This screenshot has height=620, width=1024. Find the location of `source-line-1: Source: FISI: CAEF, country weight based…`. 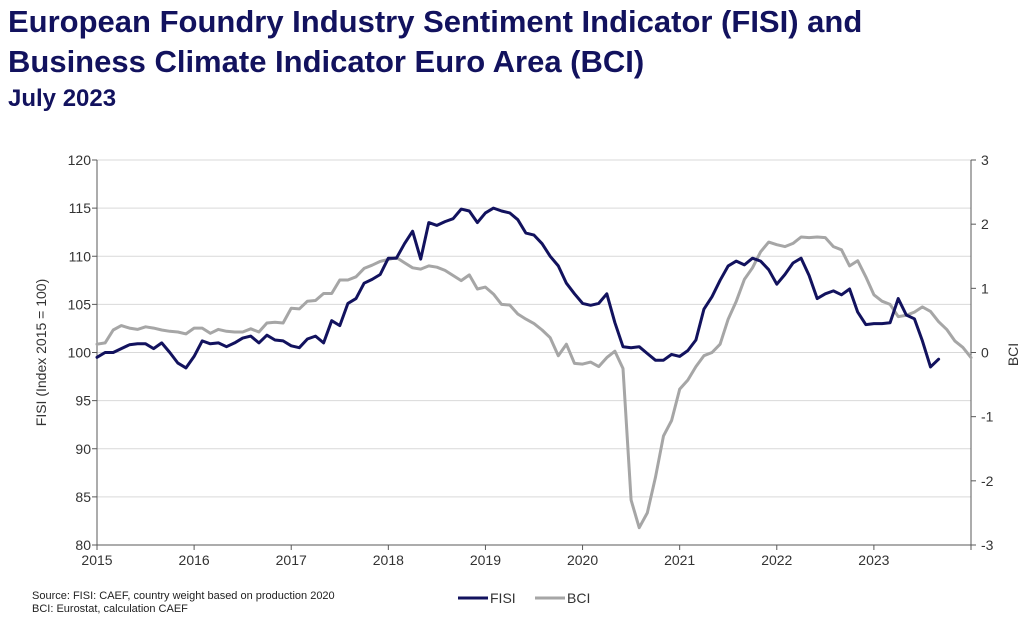

source-line-1: Source: FISI: CAEF, country weight based… is located at coordinates (183, 596).